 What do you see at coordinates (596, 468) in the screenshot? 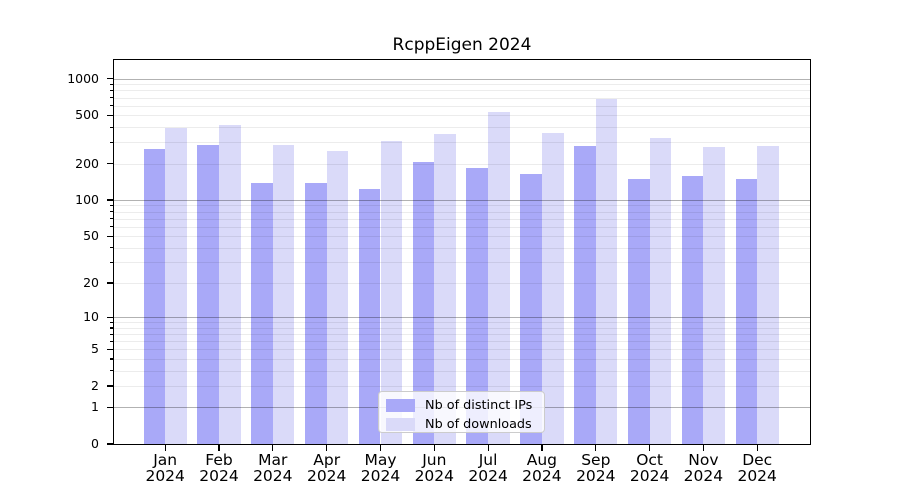
I see `x-tick-label-sep: Sep 2024` at bounding box center [596, 468].